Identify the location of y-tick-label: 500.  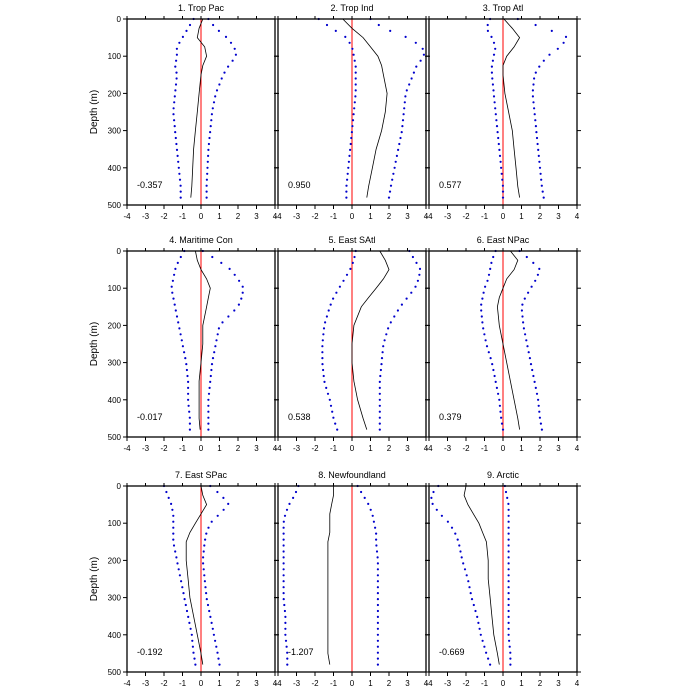
(115, 205).